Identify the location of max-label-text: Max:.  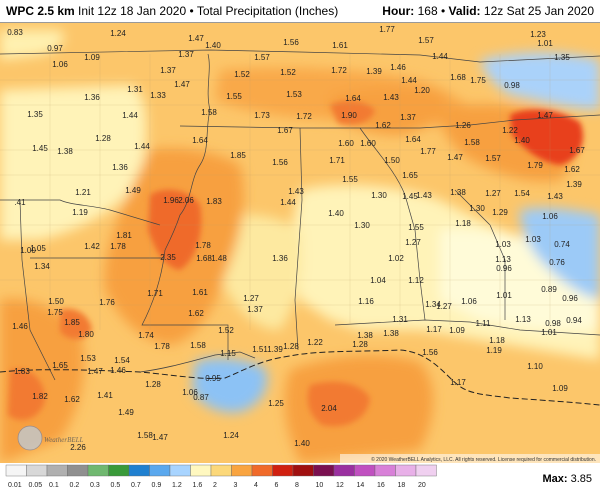
(555, 479).